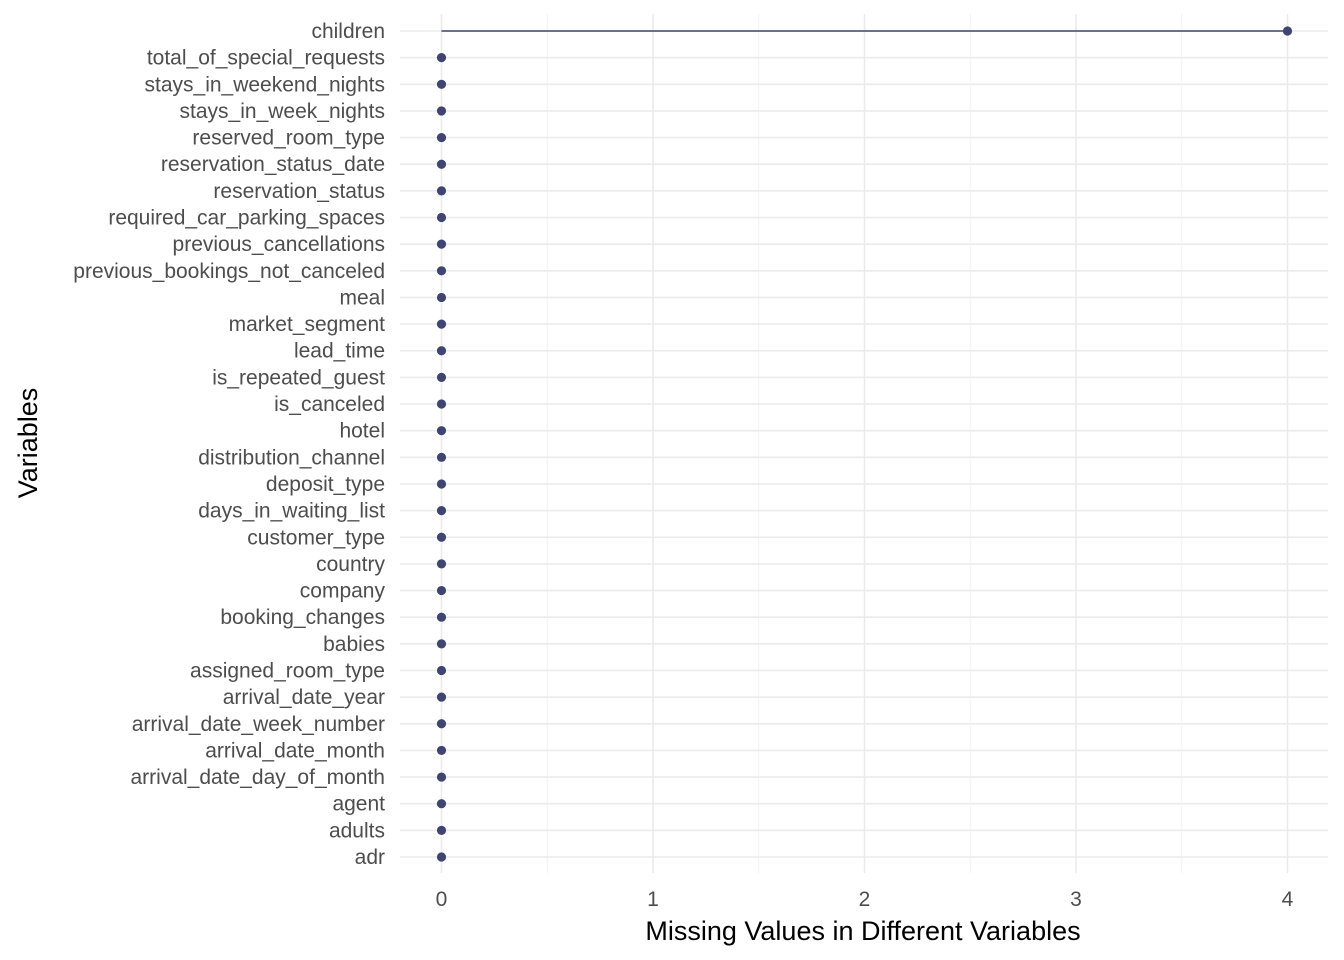 The image size is (1344, 960). I want to click on y-tick-label: arrival_date_day_of_month, so click(257, 777).